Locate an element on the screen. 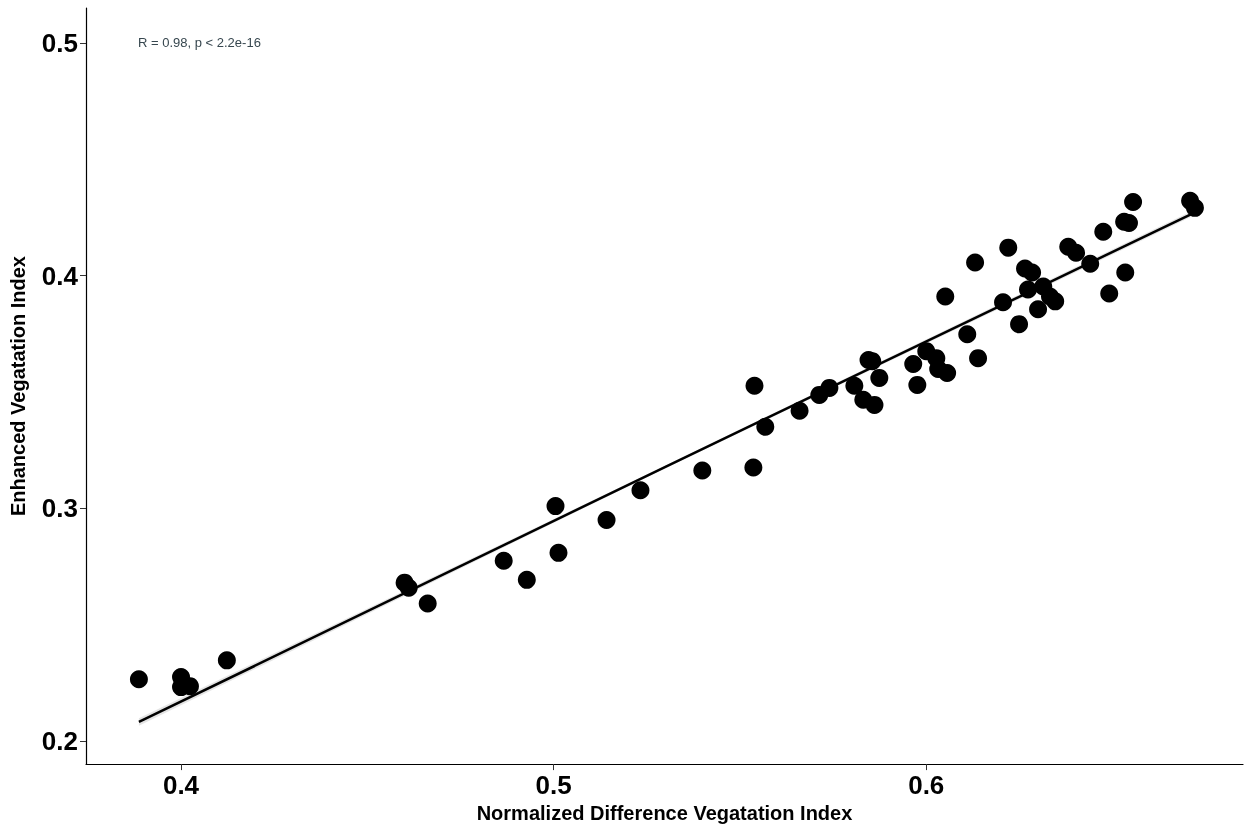 The width and height of the screenshot is (1244, 828). y-tick-label: 0.5 is located at coordinates (59, 42).